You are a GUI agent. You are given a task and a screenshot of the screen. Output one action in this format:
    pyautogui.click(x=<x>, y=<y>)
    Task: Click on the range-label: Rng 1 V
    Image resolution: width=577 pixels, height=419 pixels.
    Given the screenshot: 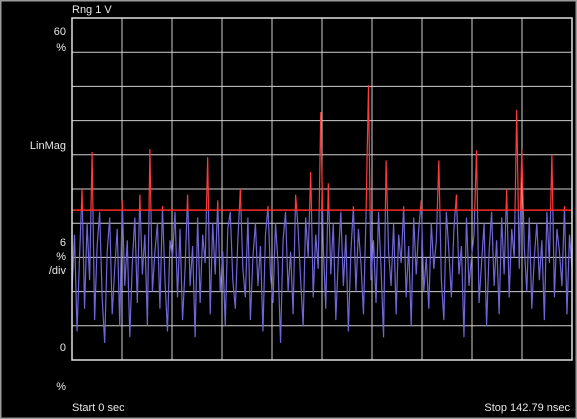 What is the action you would take?
    pyautogui.click(x=92, y=10)
    